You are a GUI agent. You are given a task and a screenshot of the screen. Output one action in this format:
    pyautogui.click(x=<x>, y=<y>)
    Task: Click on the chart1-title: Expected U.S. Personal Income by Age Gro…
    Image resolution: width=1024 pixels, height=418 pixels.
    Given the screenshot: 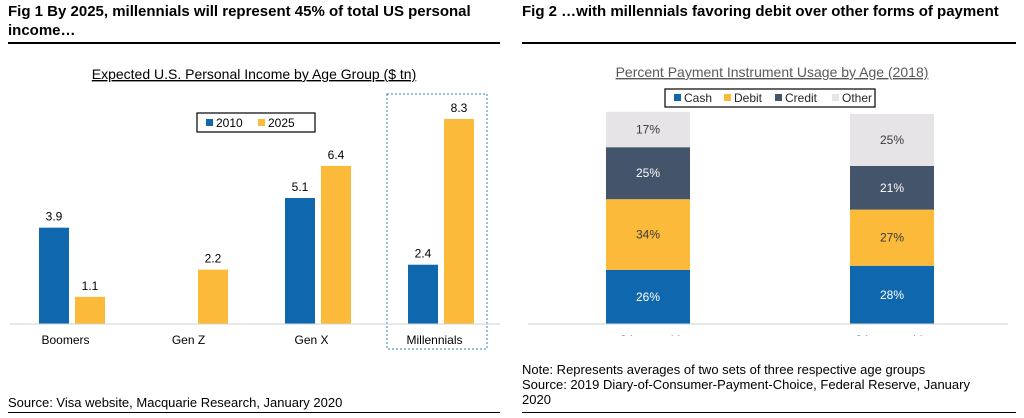 What is the action you would take?
    pyautogui.click(x=254, y=74)
    